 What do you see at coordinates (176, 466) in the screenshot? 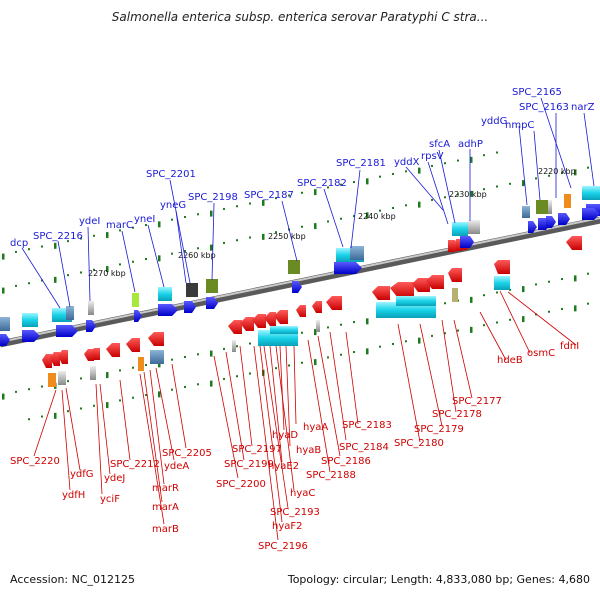
I see `gene-label: ydeA` at bounding box center [176, 466].